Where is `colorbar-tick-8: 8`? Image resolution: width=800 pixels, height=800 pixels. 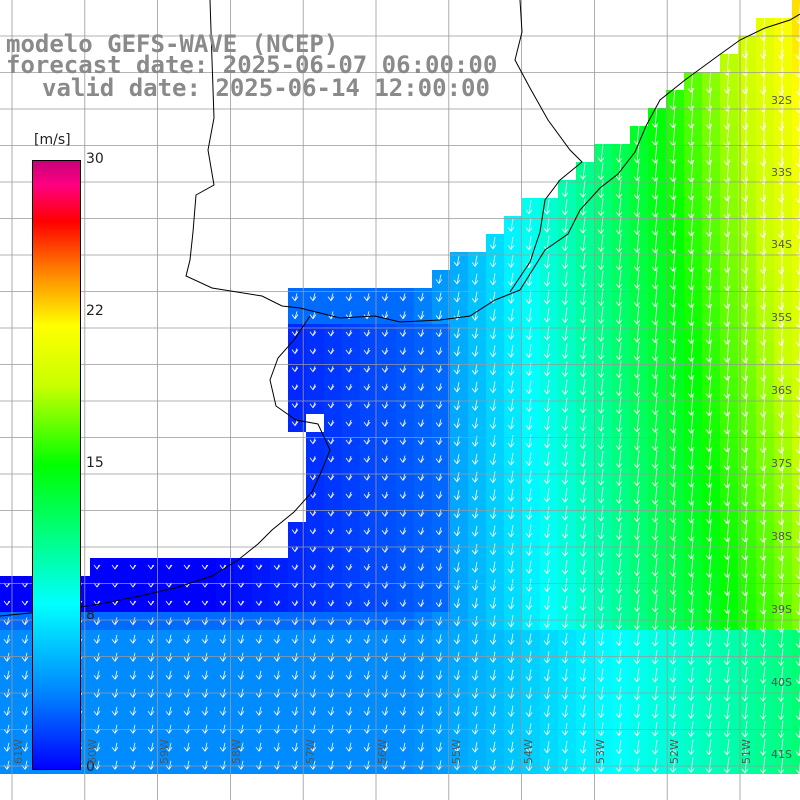
colorbar-tick-8: 8 is located at coordinates (90, 615).